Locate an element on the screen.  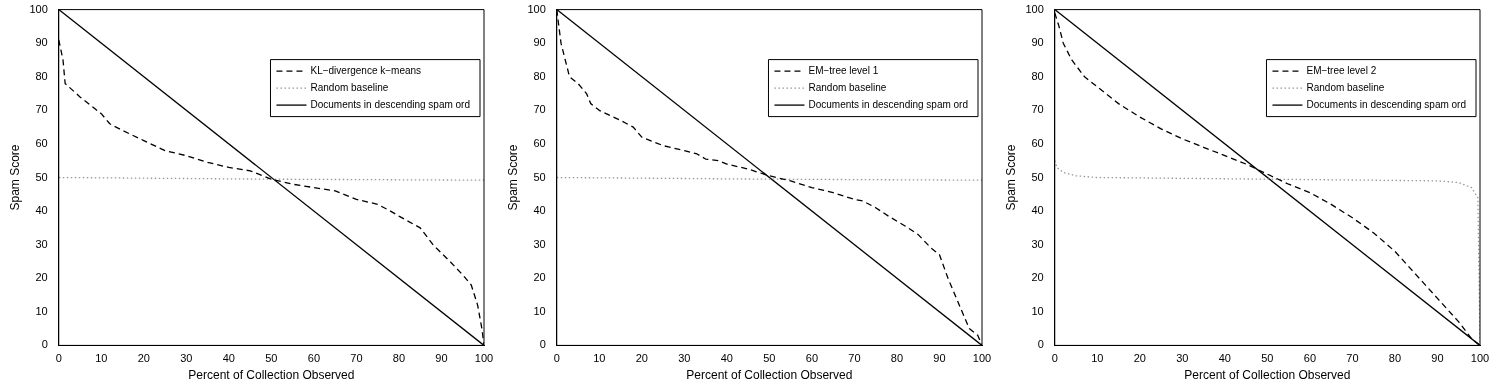
legend-label: KL−divergence k−means is located at coordinates (366, 70).